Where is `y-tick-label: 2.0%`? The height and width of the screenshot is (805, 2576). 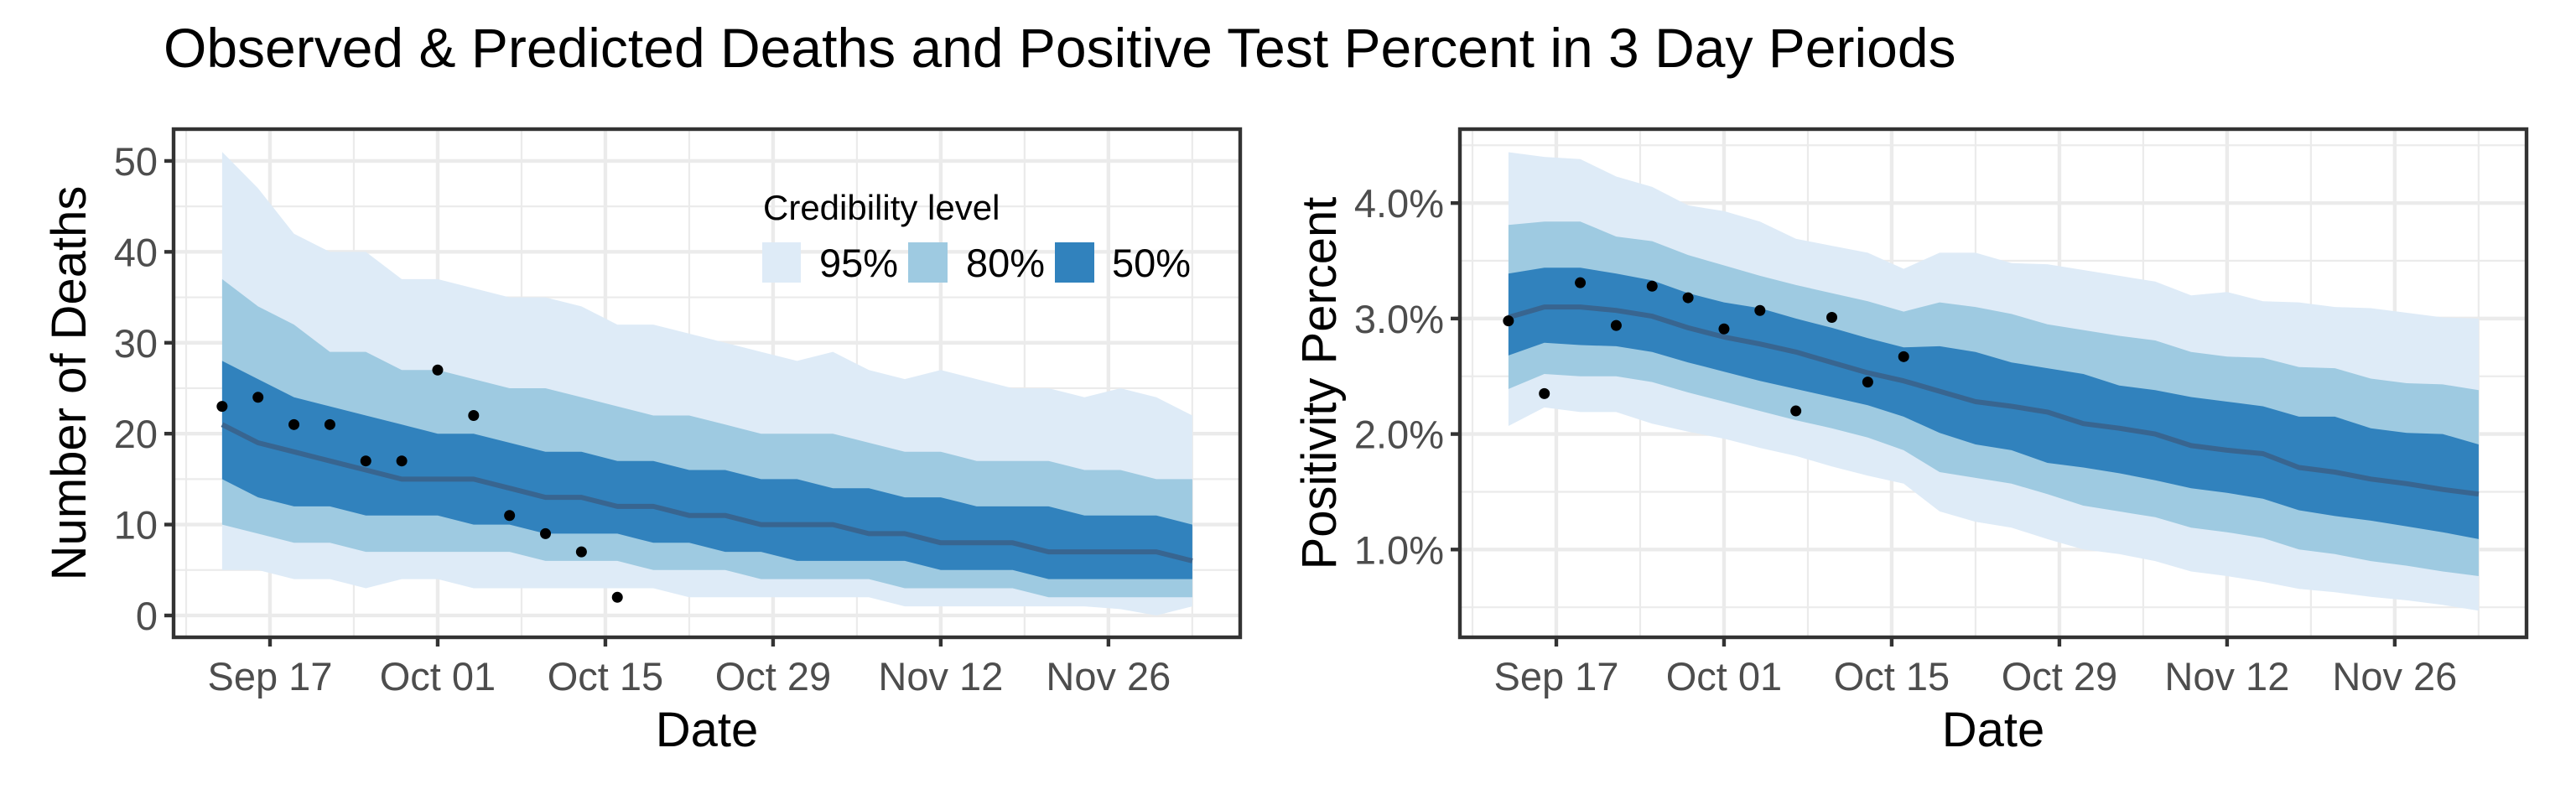 y-tick-label: 2.0% is located at coordinates (1399, 435).